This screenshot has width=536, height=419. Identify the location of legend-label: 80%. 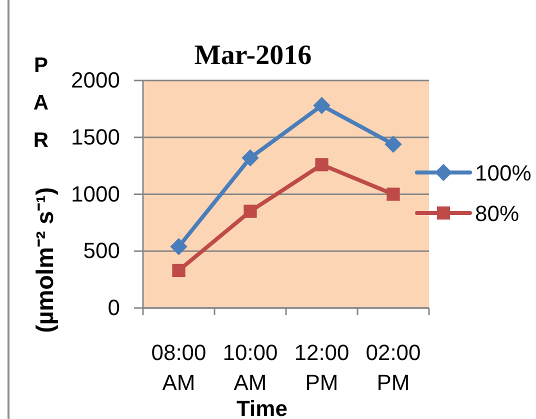
(497, 213).